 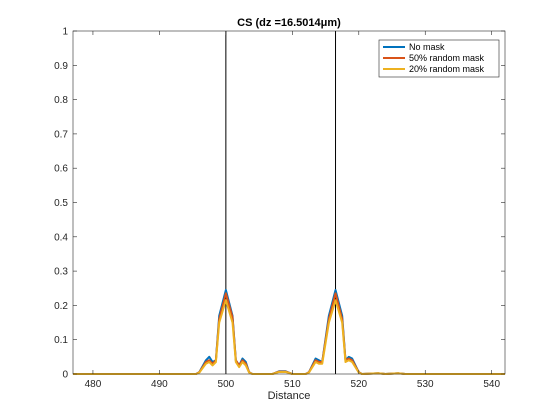 I want to click on y-tick-label: 0.7, so click(x=61, y=134).